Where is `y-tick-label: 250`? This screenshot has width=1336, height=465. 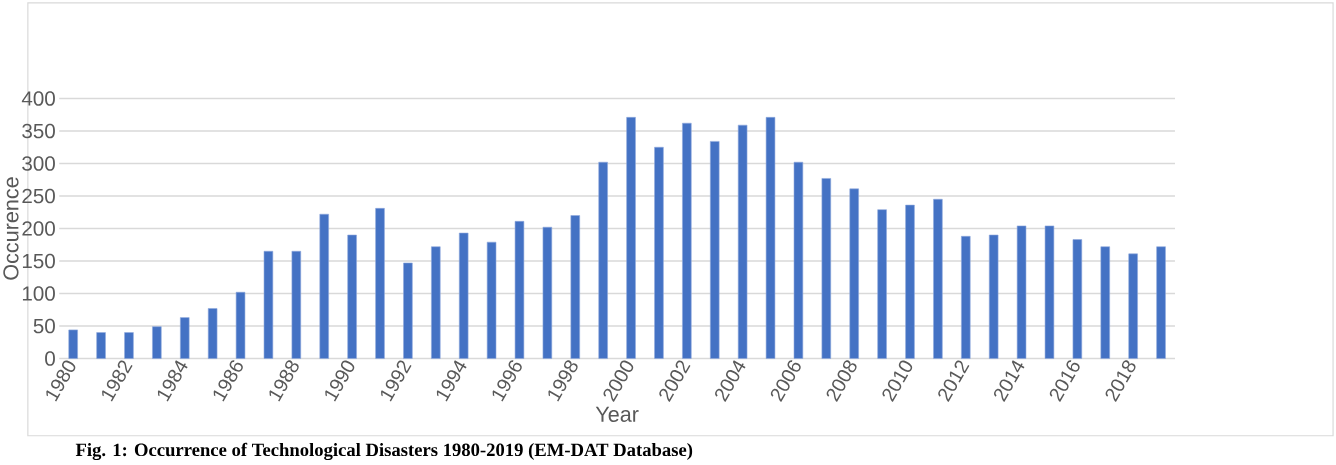 y-tick-label: 250 is located at coordinates (38, 196).